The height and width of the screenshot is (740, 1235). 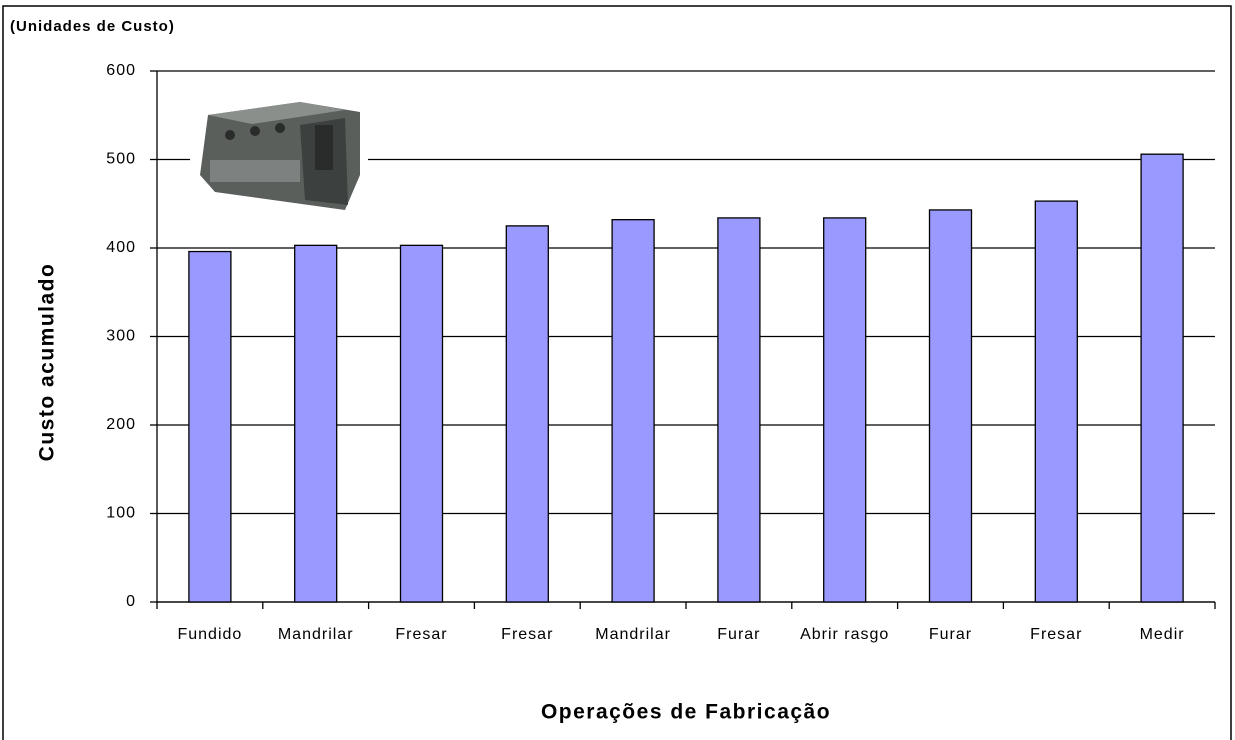 What do you see at coordinates (121, 336) in the screenshot?
I see `y-tick-label: 300` at bounding box center [121, 336].